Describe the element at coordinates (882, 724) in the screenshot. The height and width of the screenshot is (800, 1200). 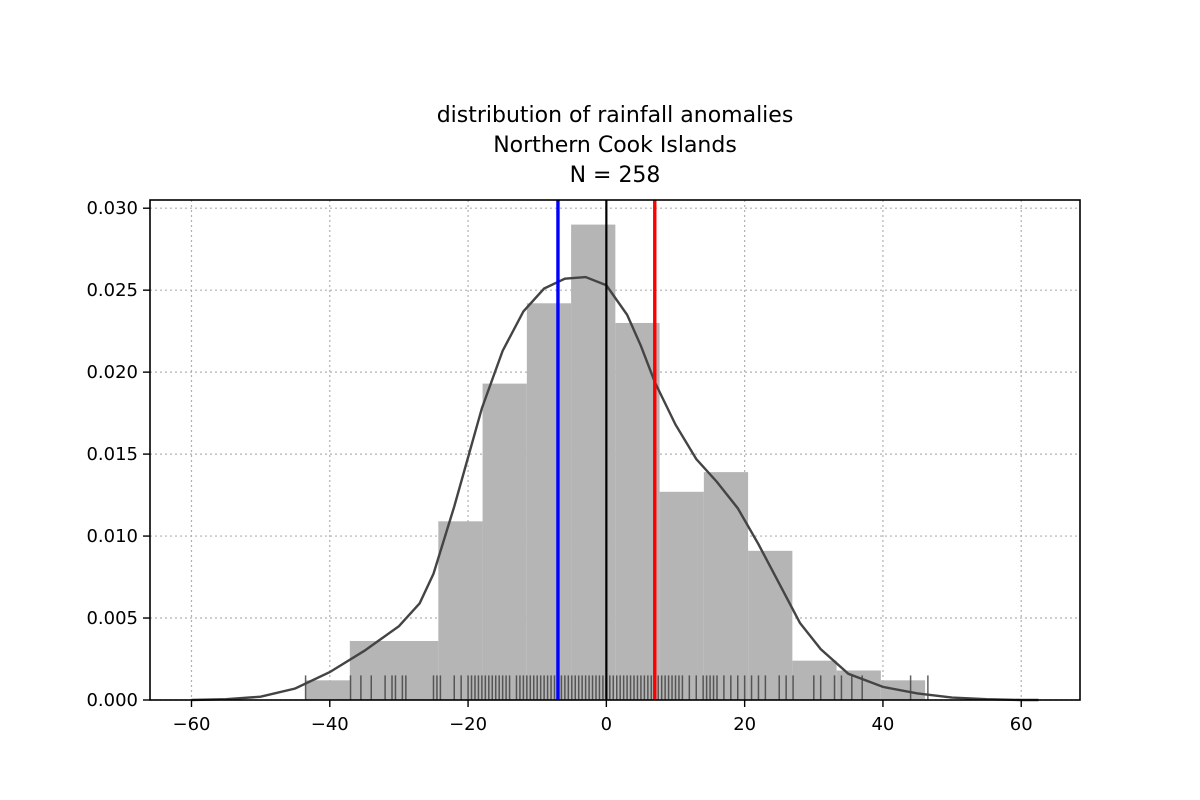
I see `x-tick-label: 40` at that location.